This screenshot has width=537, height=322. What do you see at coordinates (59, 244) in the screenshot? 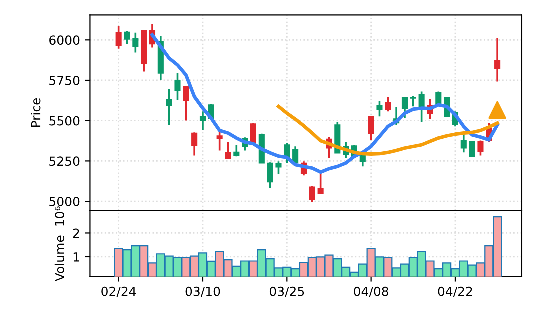
I see `y-axis-title: Volume 10⁶` at bounding box center [59, 244].